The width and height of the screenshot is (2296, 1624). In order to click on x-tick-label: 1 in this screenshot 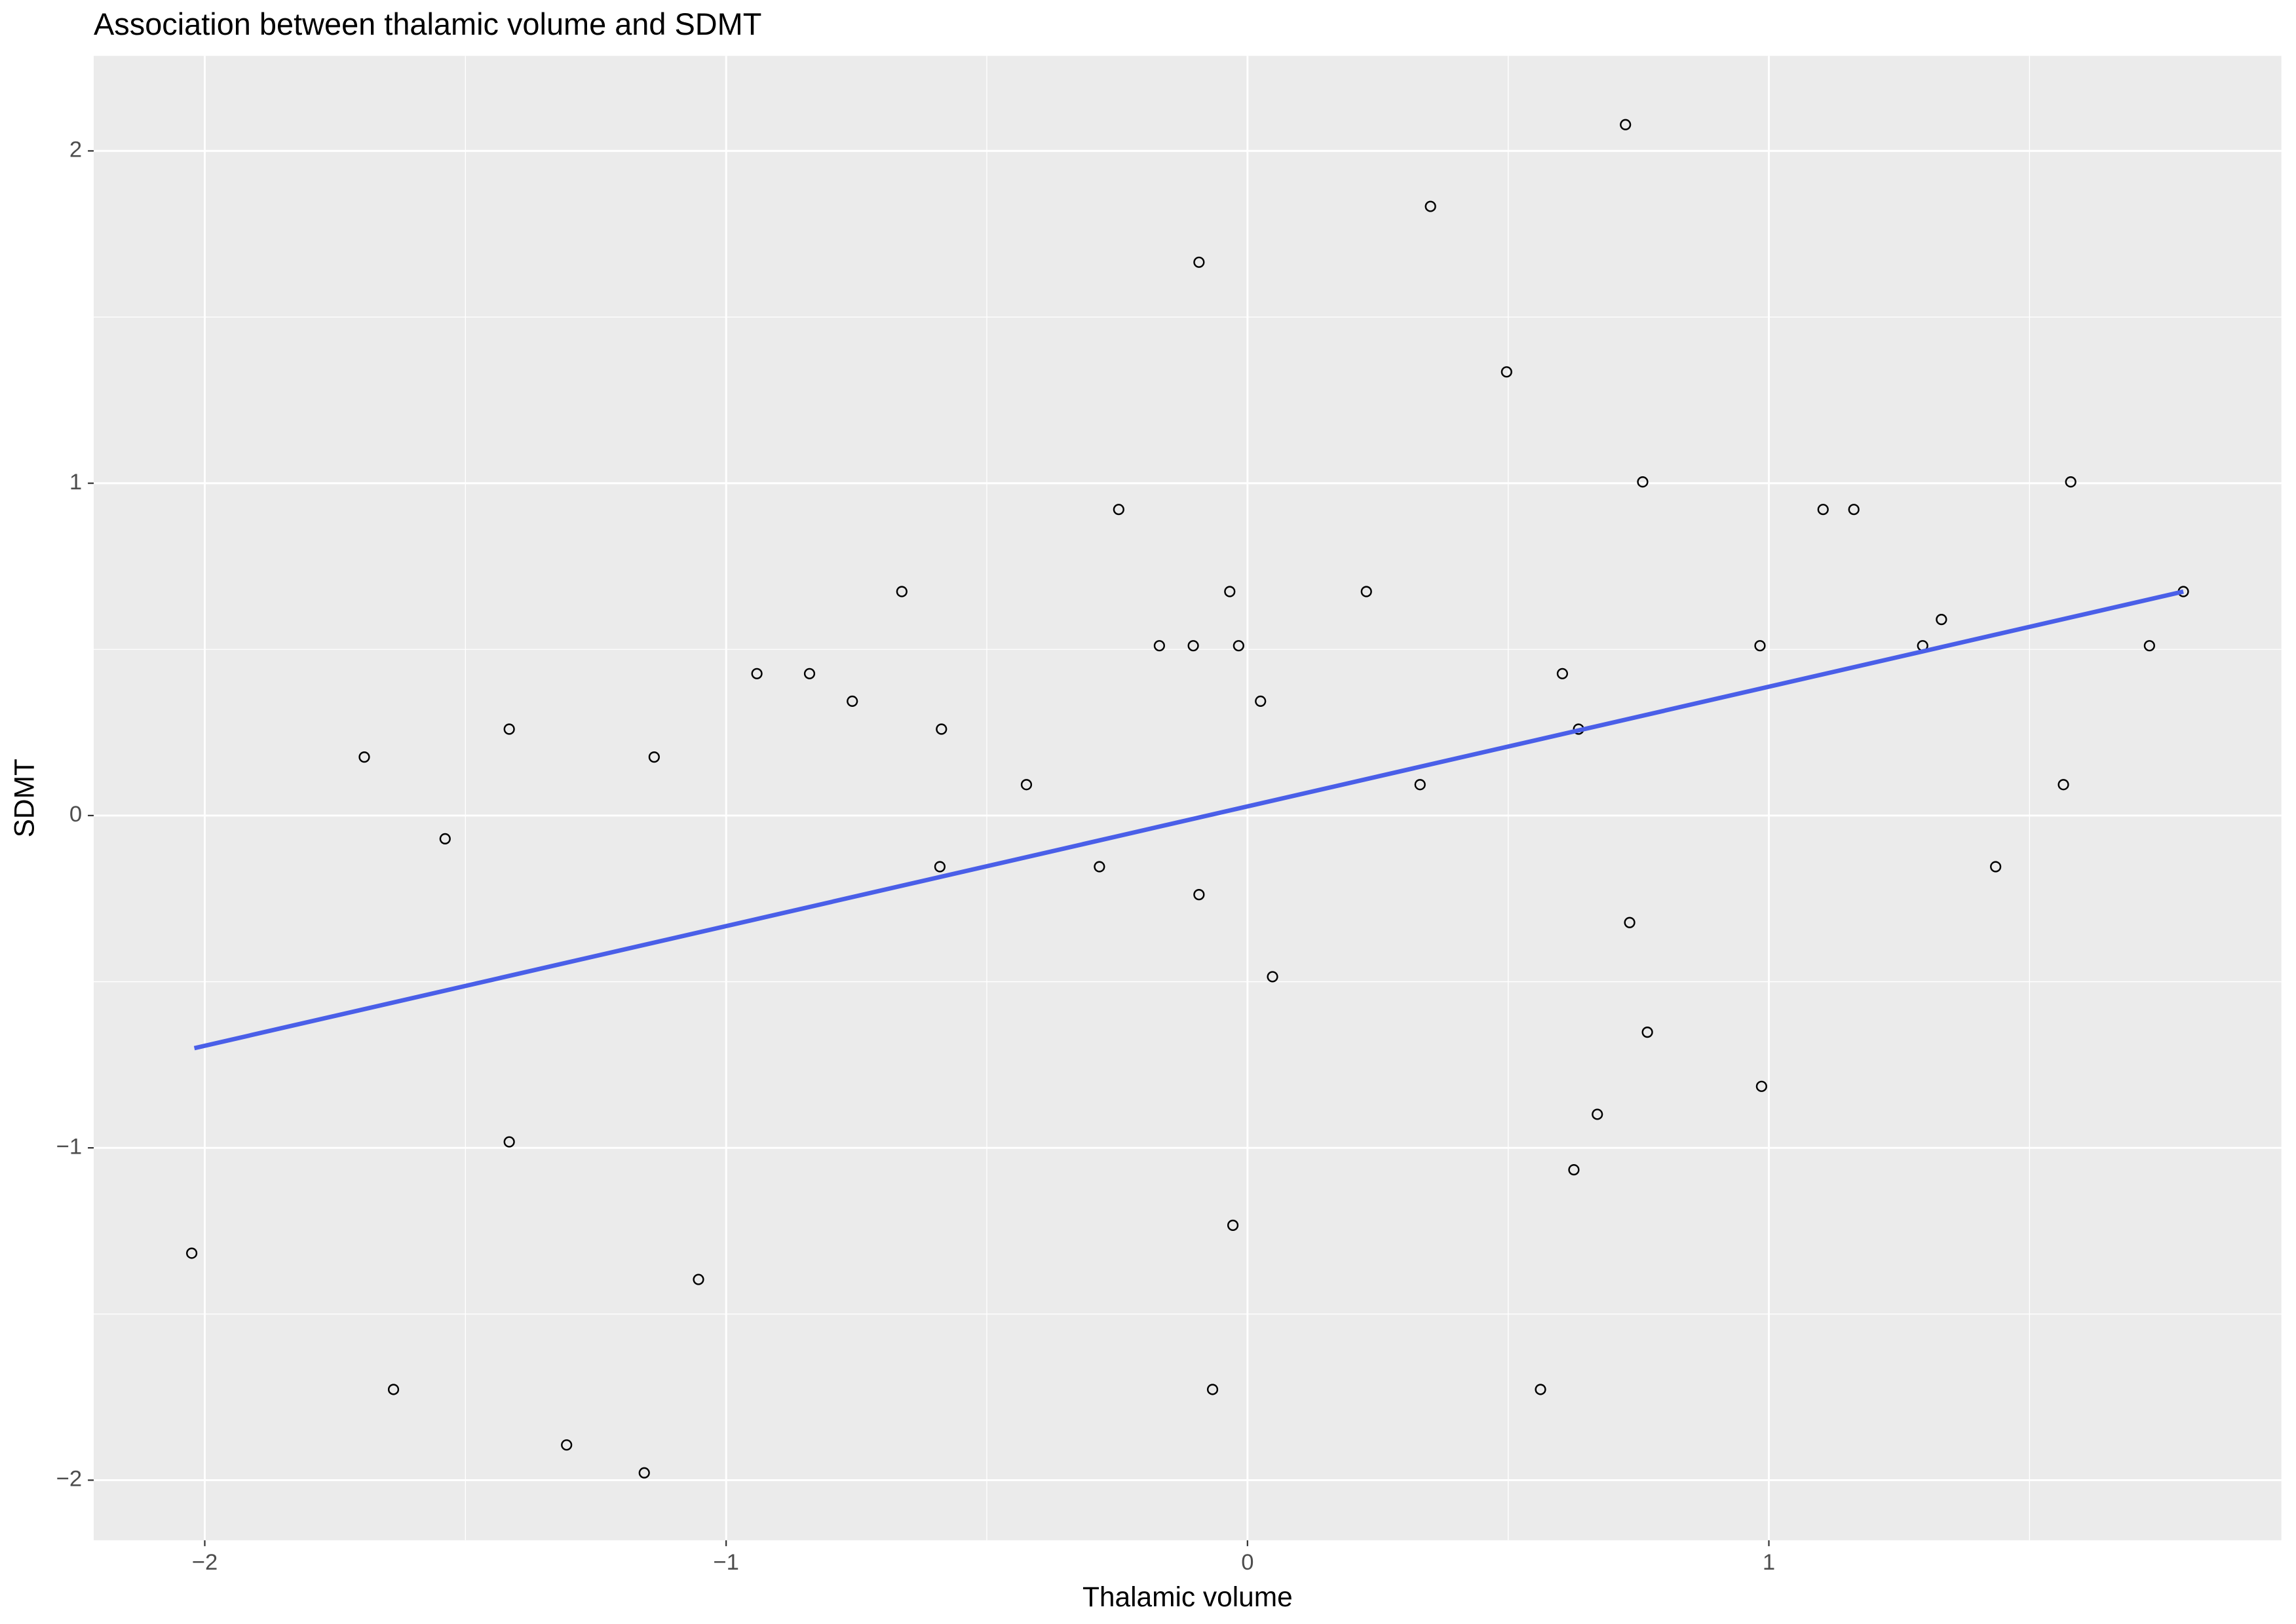, I will do `click(1769, 1562)`.